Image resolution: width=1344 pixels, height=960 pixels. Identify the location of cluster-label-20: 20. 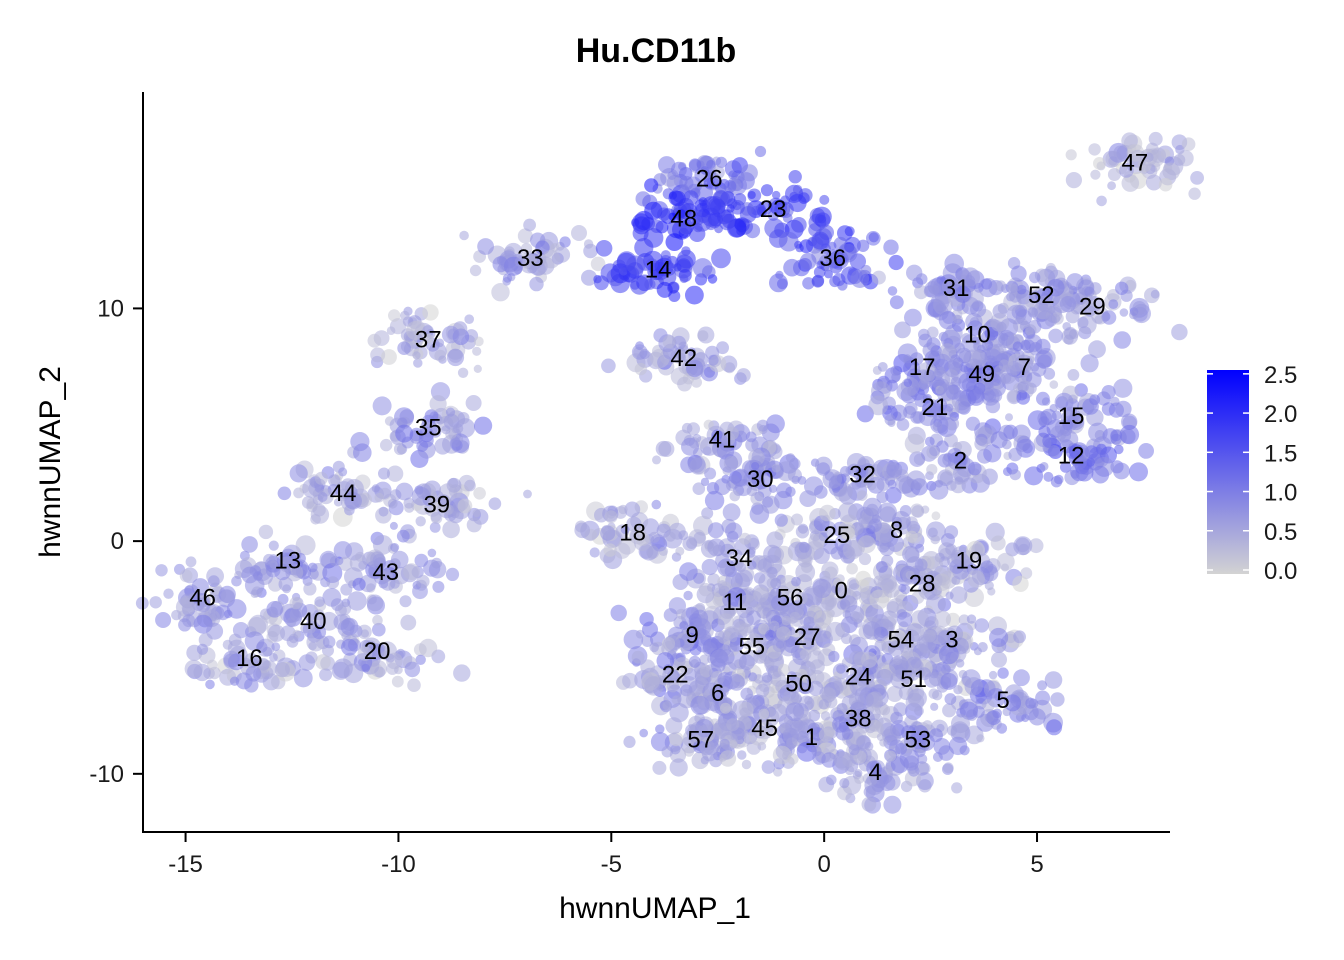
(377, 651).